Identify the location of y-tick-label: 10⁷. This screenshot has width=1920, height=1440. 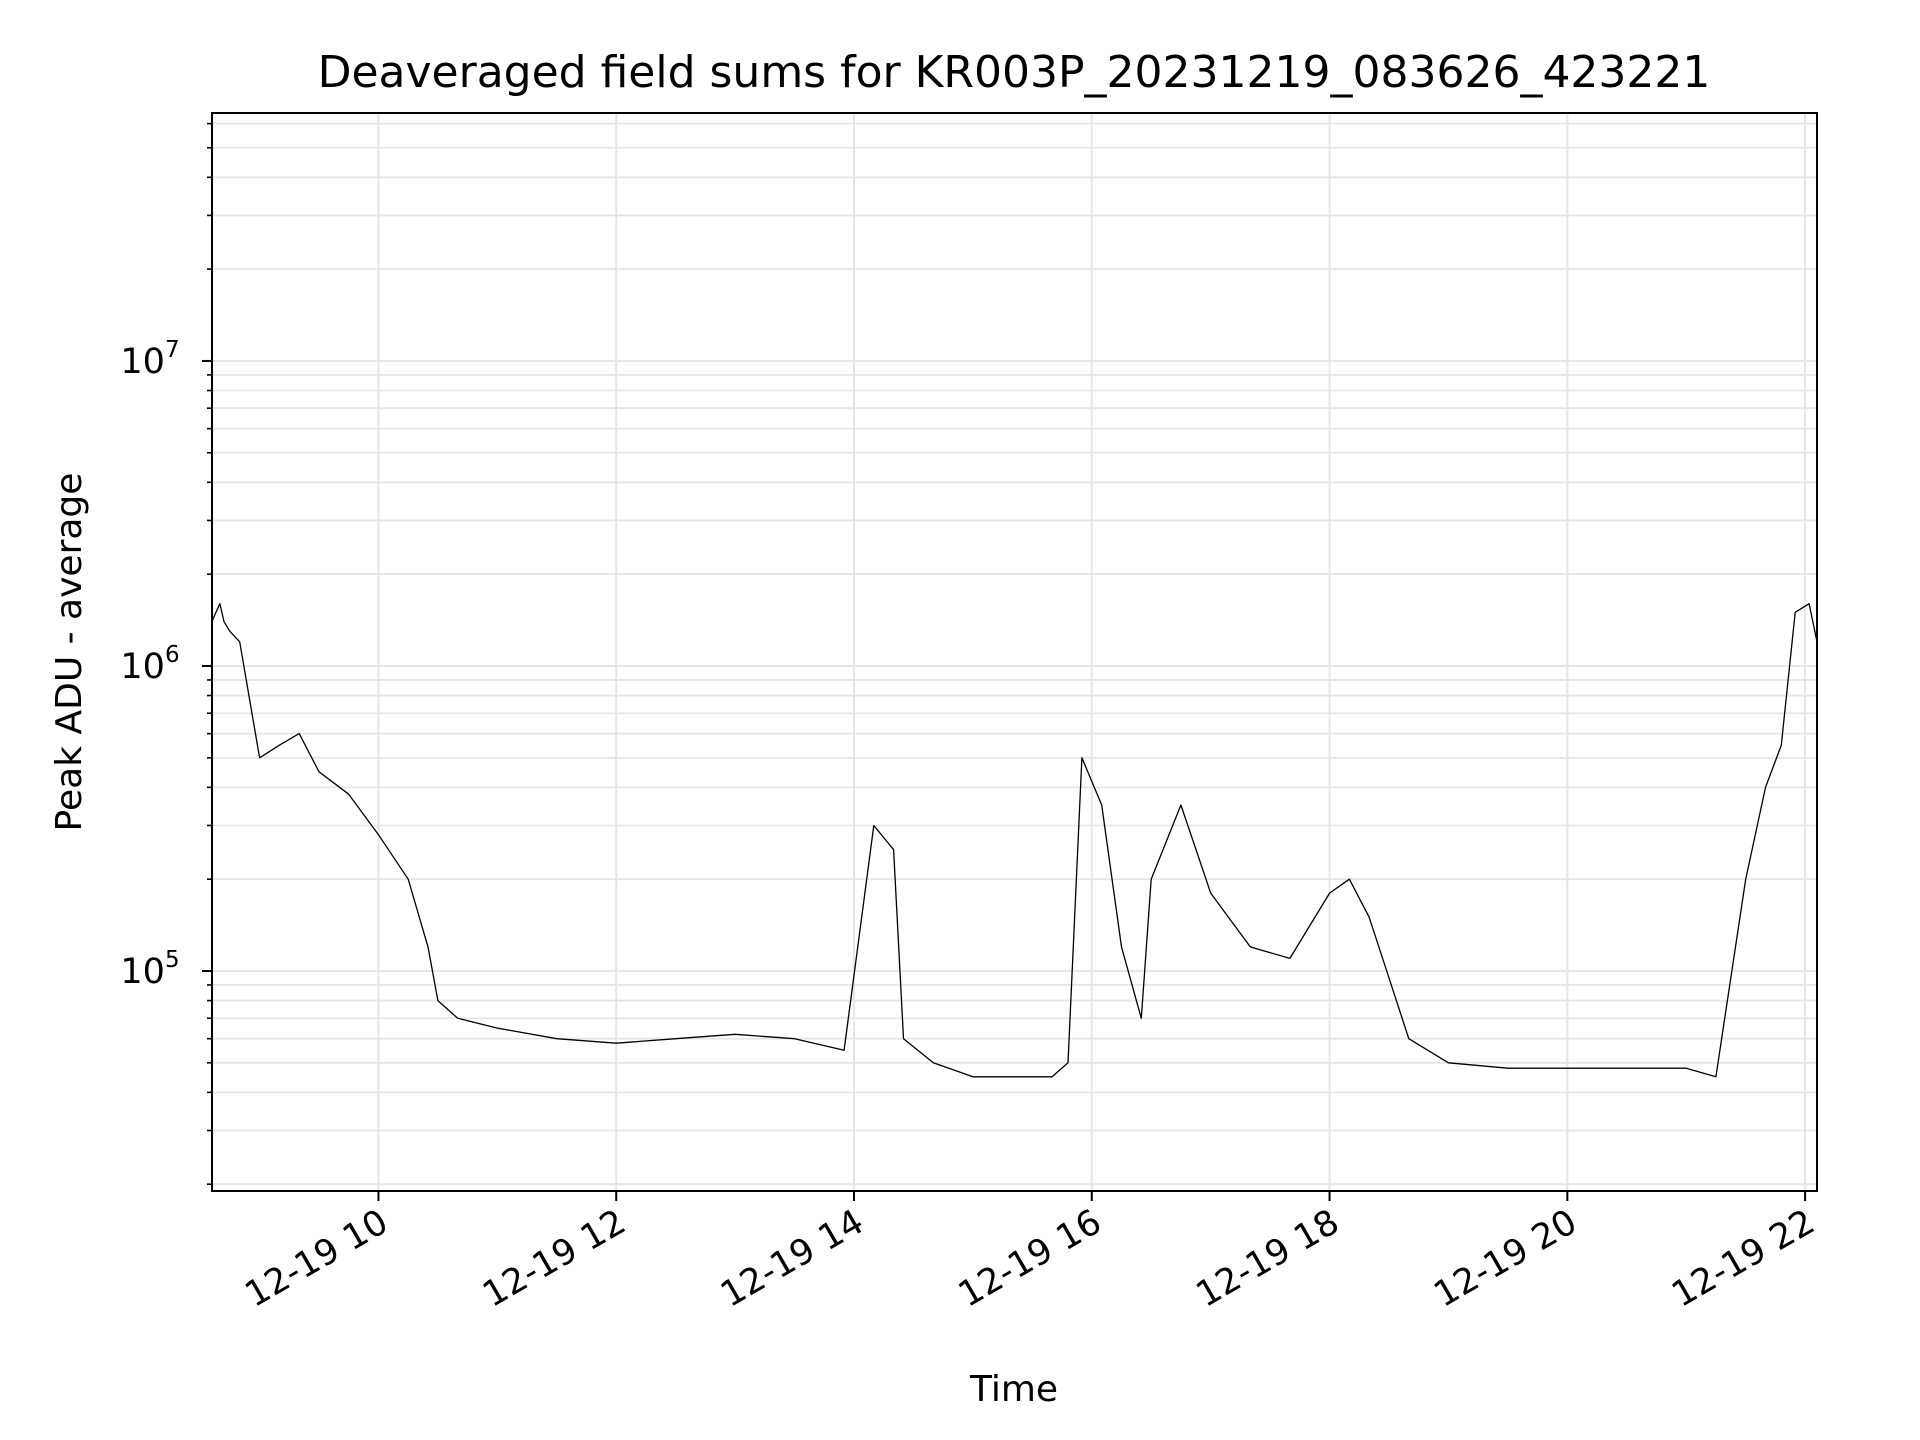
(149, 359).